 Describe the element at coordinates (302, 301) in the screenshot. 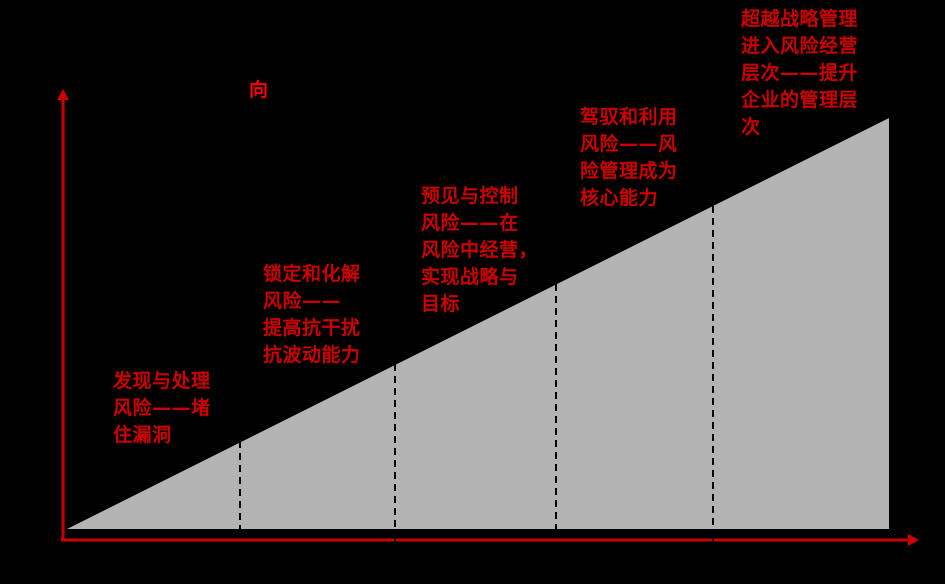

I see `stage-2-line-2: 风险——` at that location.